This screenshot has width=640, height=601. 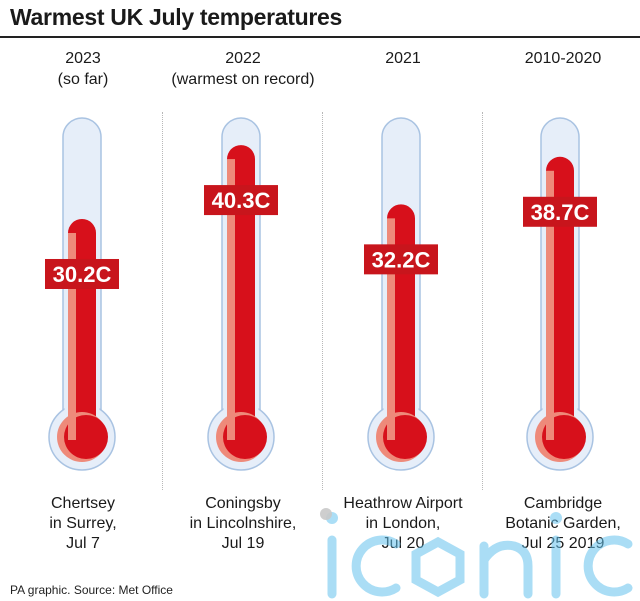 What do you see at coordinates (243, 79) in the screenshot?
I see `heading-line: (warmest on record)` at bounding box center [243, 79].